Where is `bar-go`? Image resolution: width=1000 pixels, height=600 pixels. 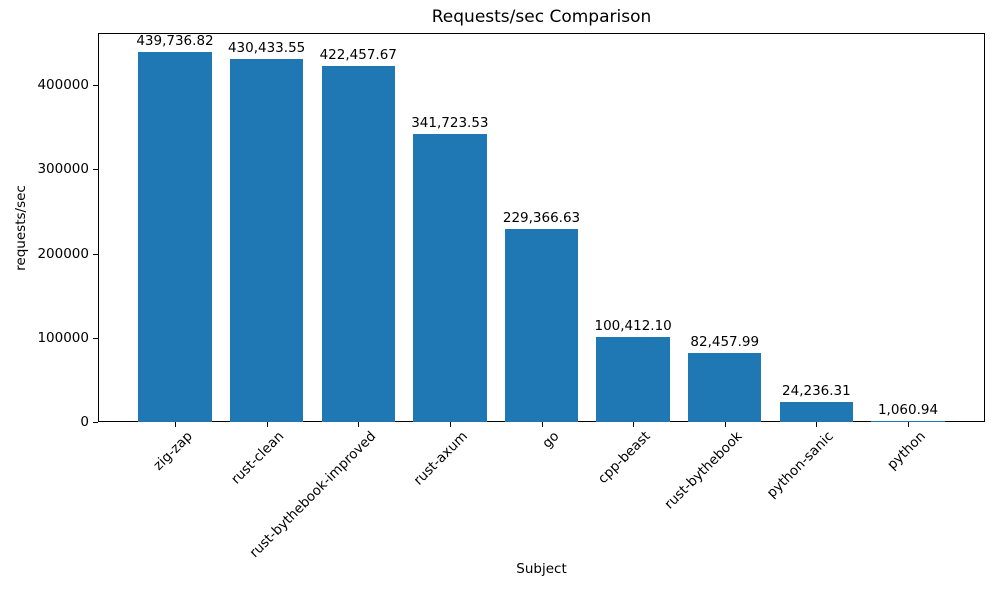 bar-go is located at coordinates (541, 325).